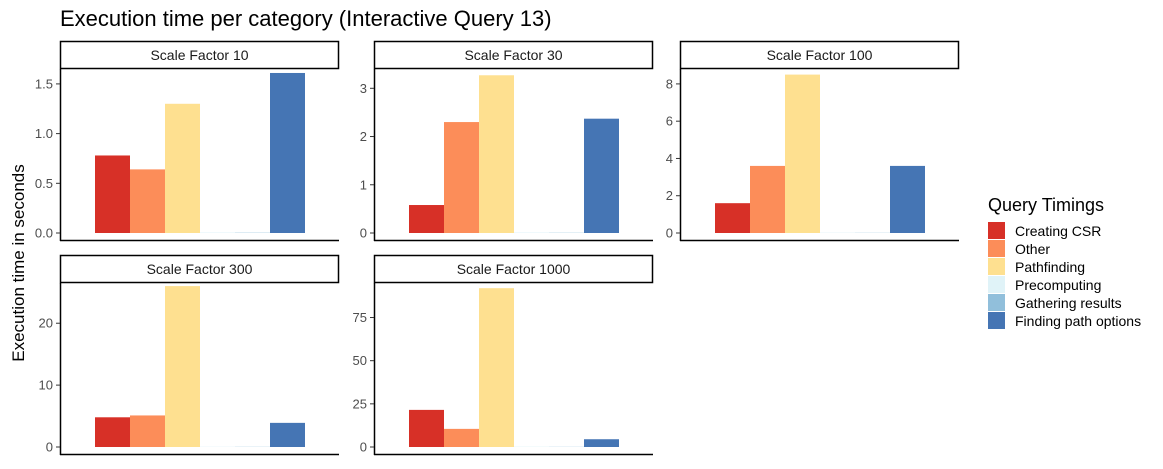 Image resolution: width=1163 pixels, height=469 pixels. Describe the element at coordinates (360, 403) in the screenshot. I see `y-tick-label: 25` at that location.